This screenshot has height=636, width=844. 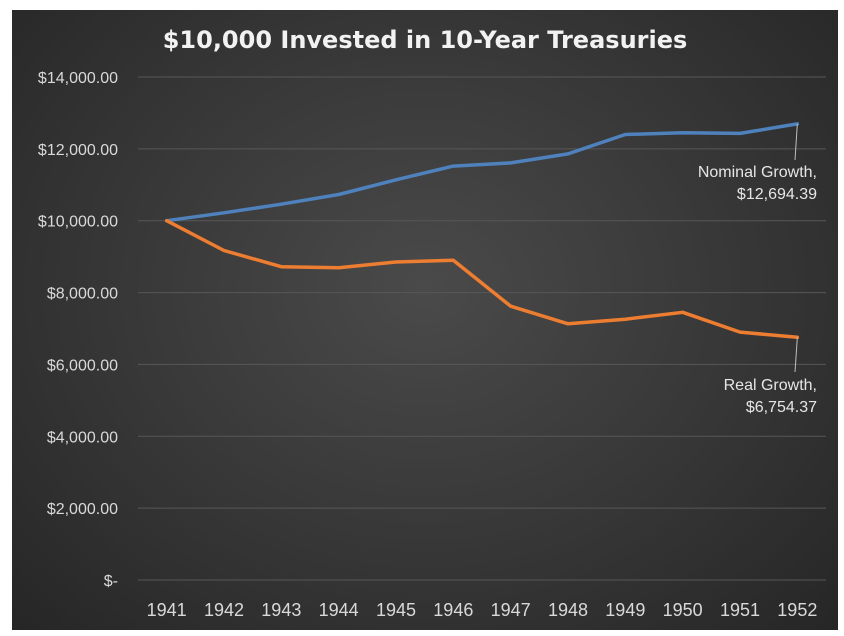 I want to click on x-tick-label: 1946, so click(x=453, y=610).